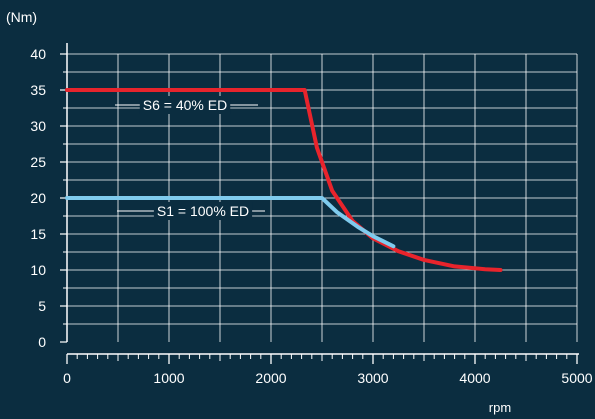 This screenshot has height=419, width=595. I want to click on y-tick-label: 0, so click(42, 342).